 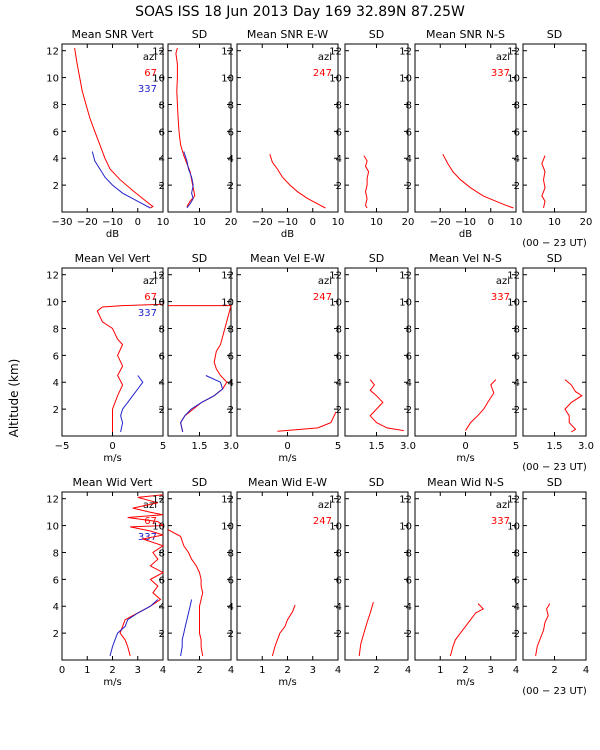 I want to click on panel-vel-2: Mean Vel E-W 2 4 6 8 10 12 0 5 m/s azi 247, so click(x=281, y=358).